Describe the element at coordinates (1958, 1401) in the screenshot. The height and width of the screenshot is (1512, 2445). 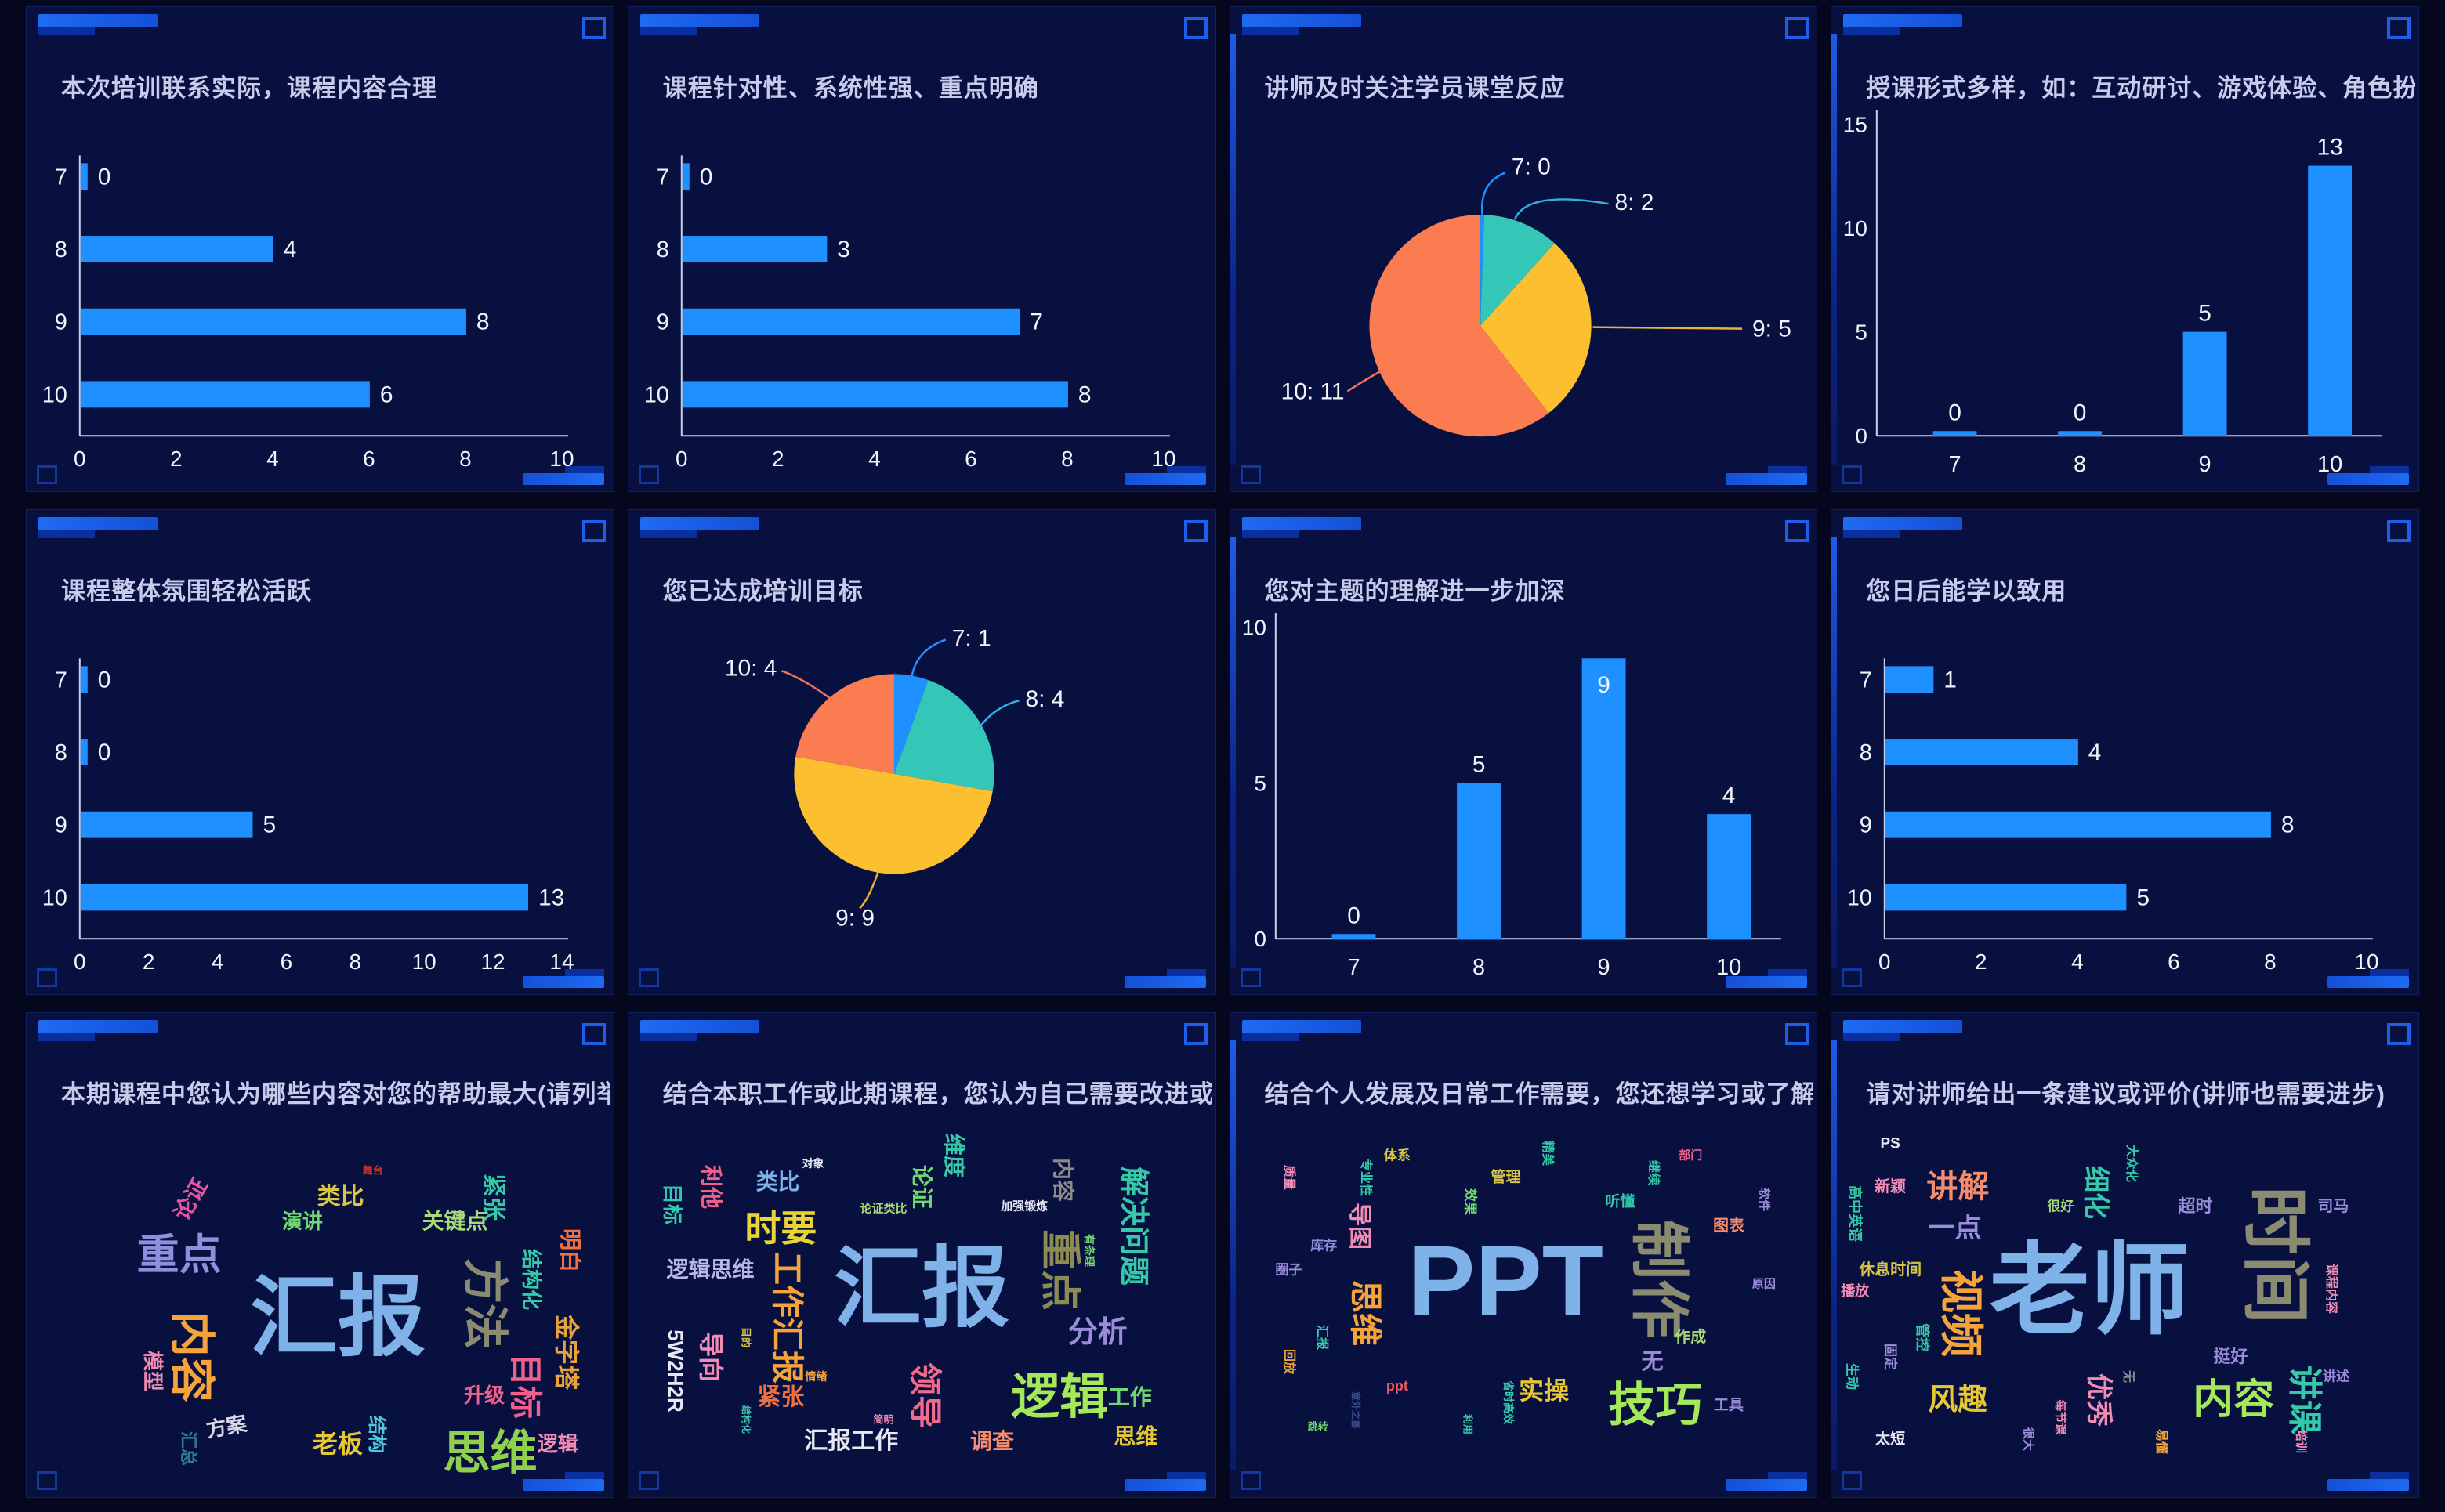
I see `cloud-word: 风趣` at that location.